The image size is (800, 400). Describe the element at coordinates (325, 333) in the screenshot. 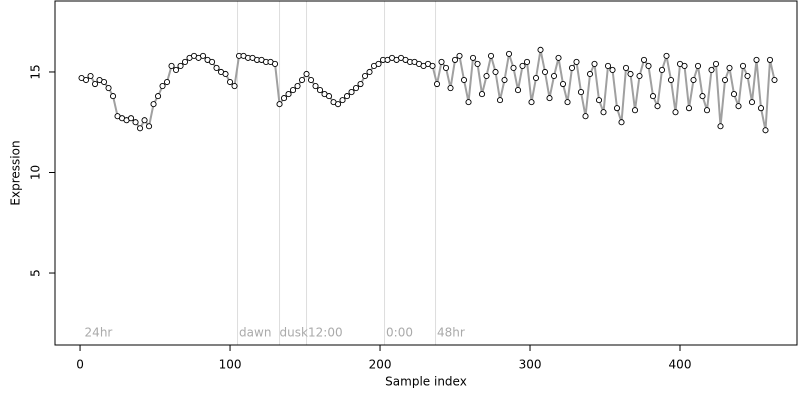

I see `annotation: 12:00` at that location.